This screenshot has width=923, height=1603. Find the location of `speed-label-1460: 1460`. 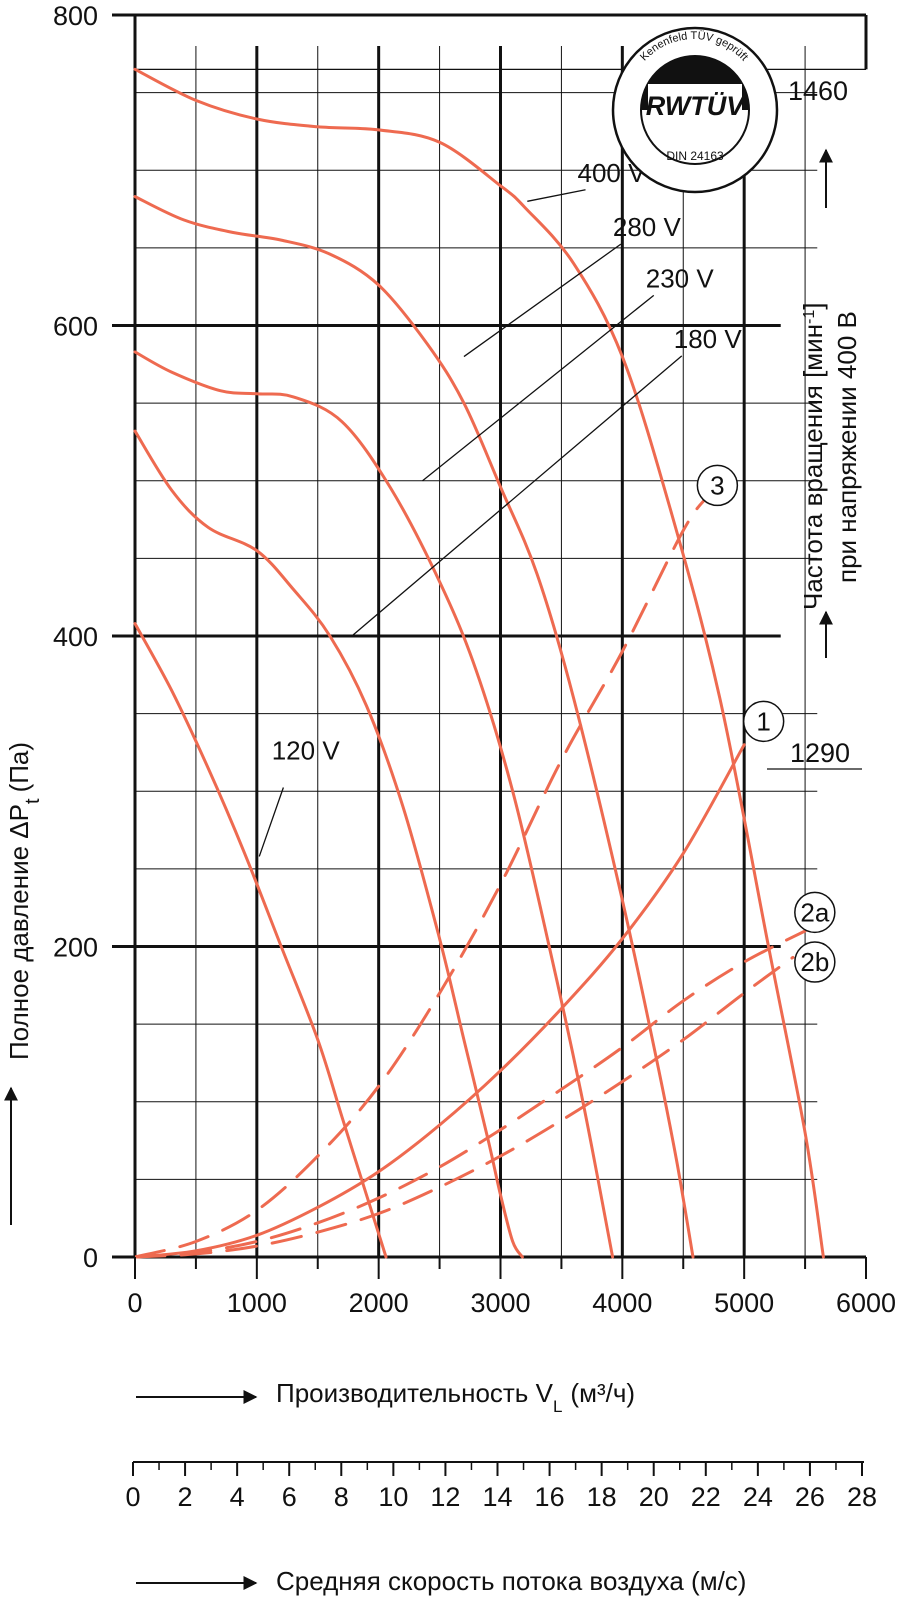

speed-label-1460: 1460 is located at coordinates (818, 91).